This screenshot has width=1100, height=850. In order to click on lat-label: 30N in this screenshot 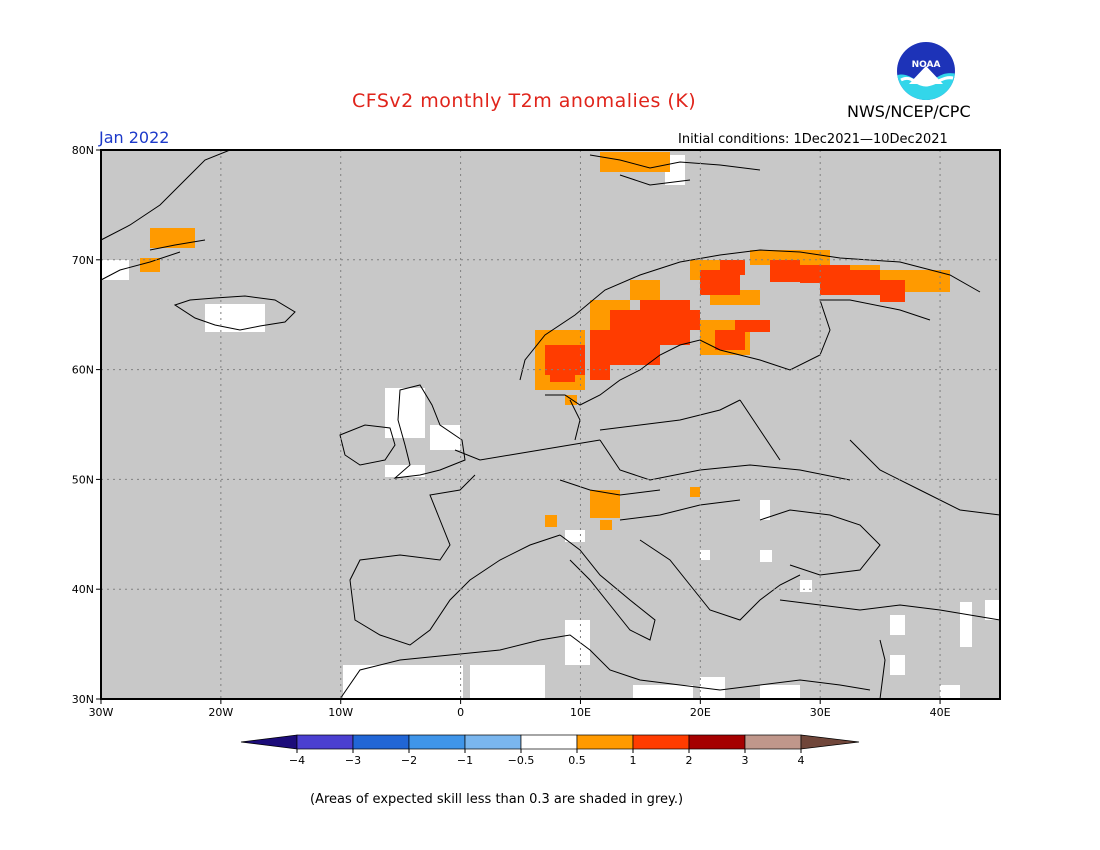, I will do `click(83, 699)`.